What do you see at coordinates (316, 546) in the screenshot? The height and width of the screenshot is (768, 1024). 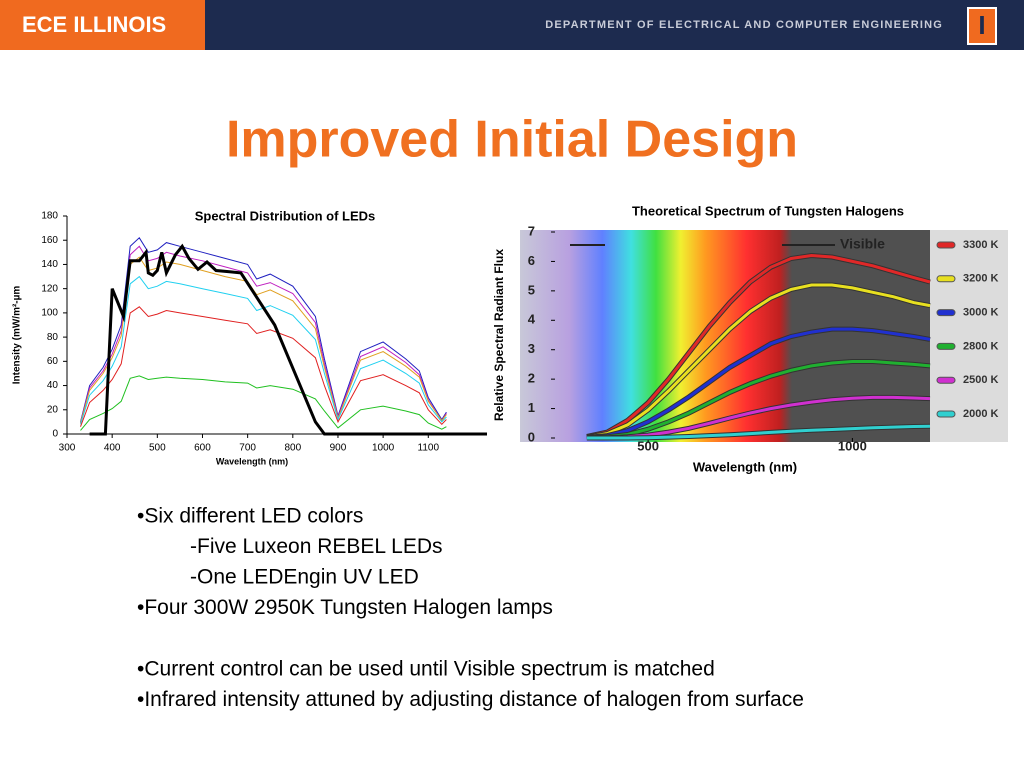 I see `bullet: -Five Luxeon REBEL LEDs` at bounding box center [316, 546].